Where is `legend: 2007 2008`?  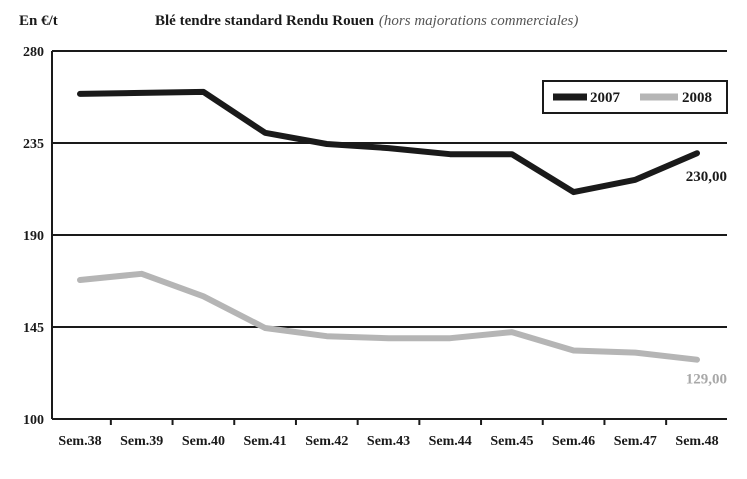
legend: 2007 2008 is located at coordinates (635, 97).